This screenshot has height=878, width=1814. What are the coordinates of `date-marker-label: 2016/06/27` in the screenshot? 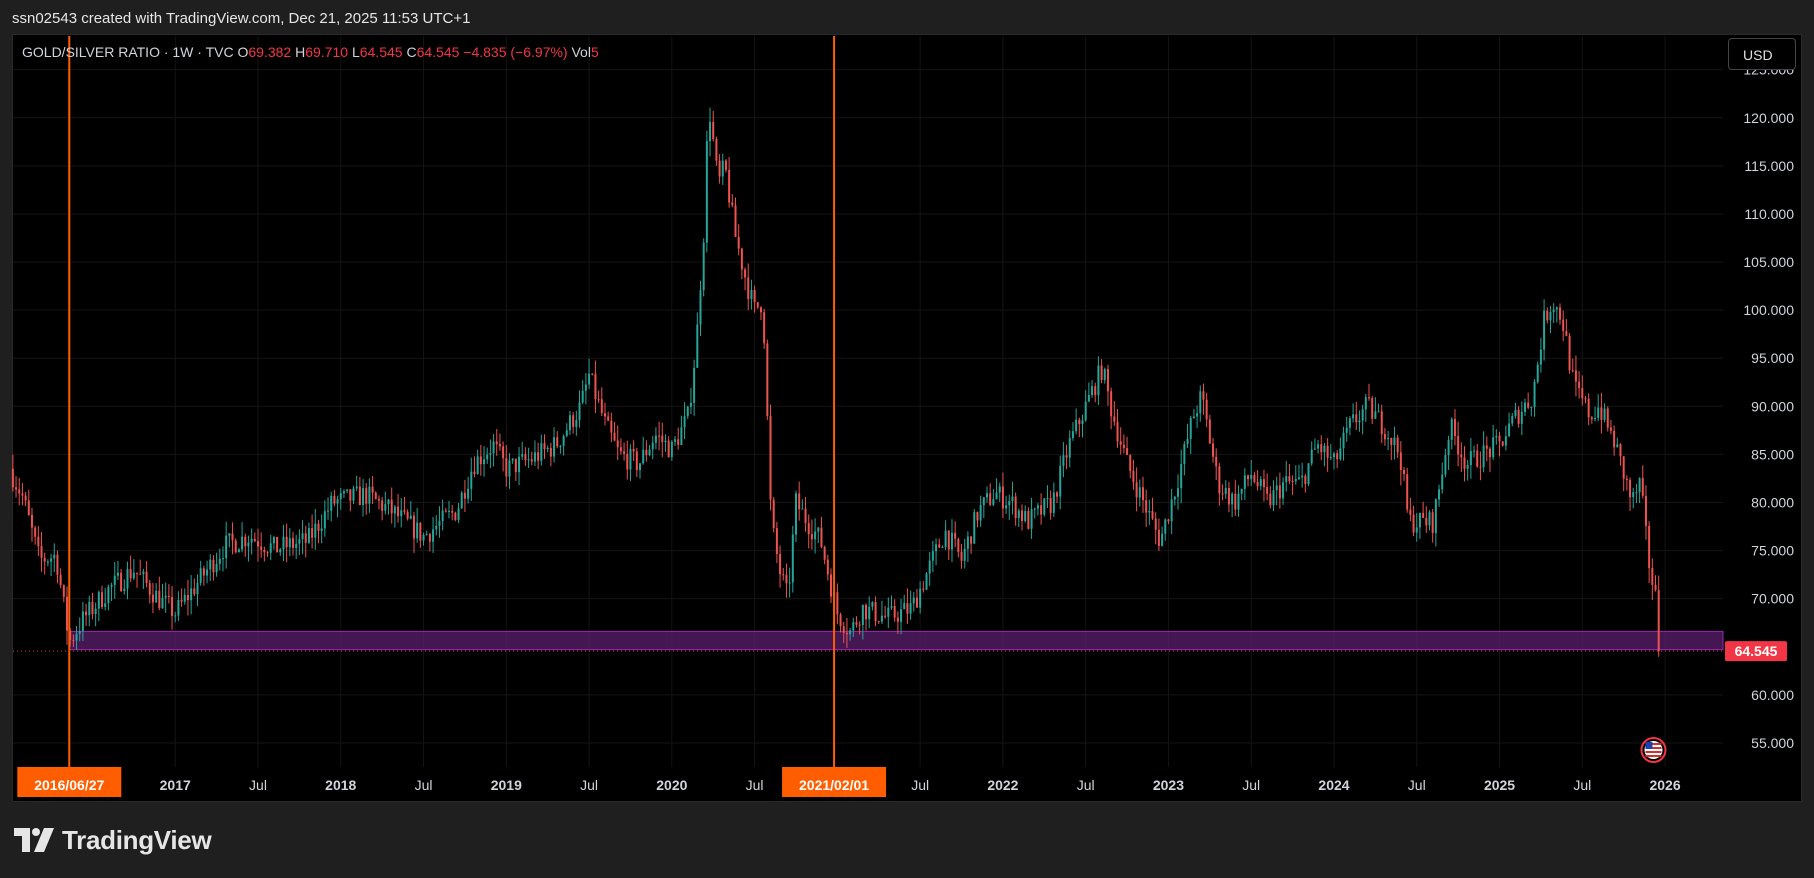 It's located at (69, 785).